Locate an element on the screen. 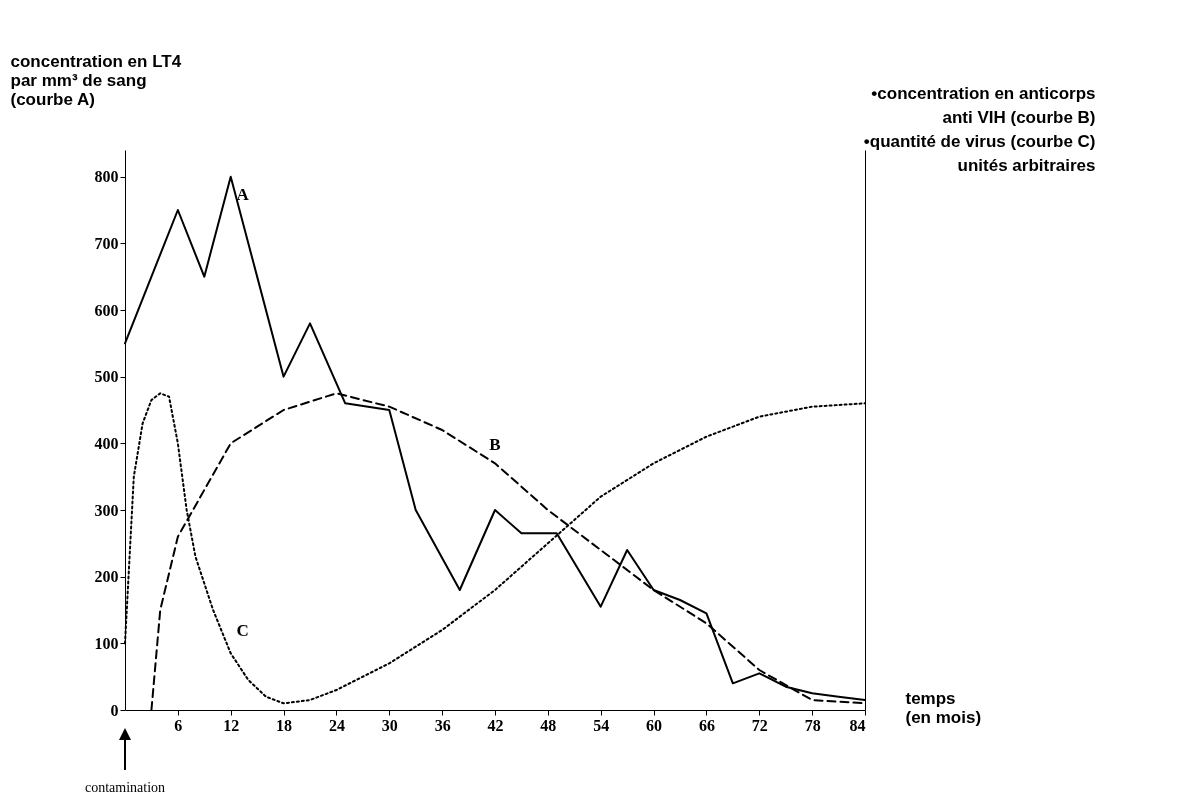 The image size is (1177, 808). y-axis-title: concentration en LT4 par mm³ de sang (courbe A) is located at coordinates (96, 80).